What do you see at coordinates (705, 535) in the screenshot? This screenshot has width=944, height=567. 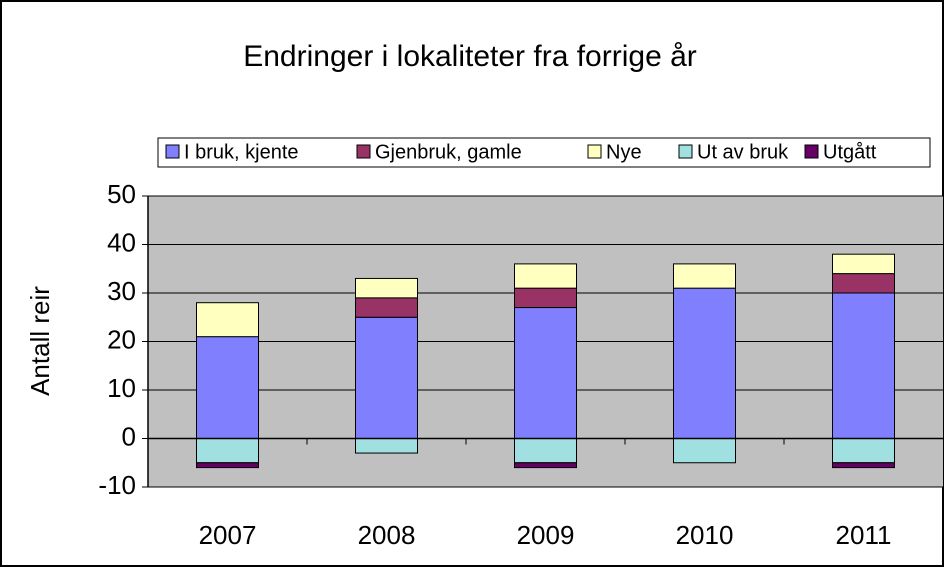 I see `x-tick-label: 2010` at bounding box center [705, 535].